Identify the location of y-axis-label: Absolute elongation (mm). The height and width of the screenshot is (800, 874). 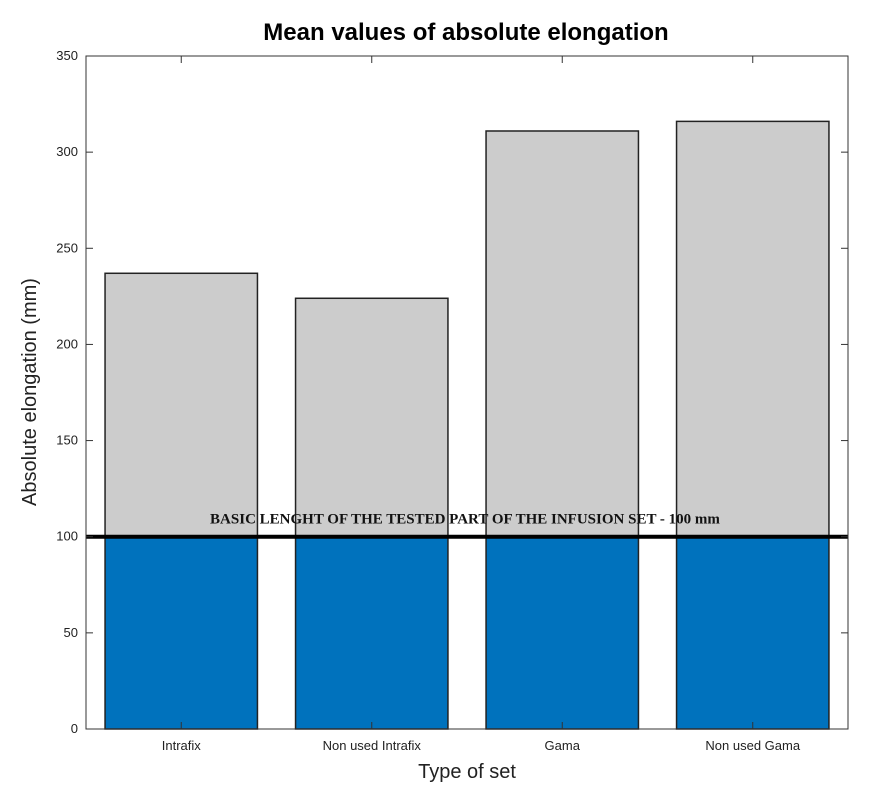
(30, 392).